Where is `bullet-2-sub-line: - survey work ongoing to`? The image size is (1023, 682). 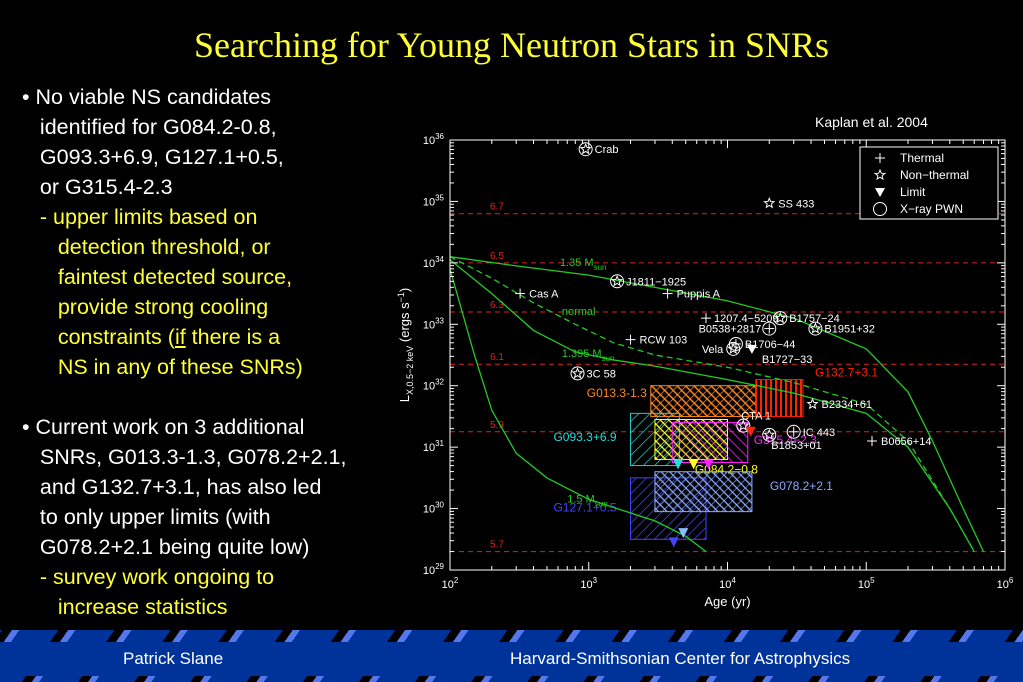
bullet-2-sub-line: - survey work ongoing to is located at coordinates (148, 577).